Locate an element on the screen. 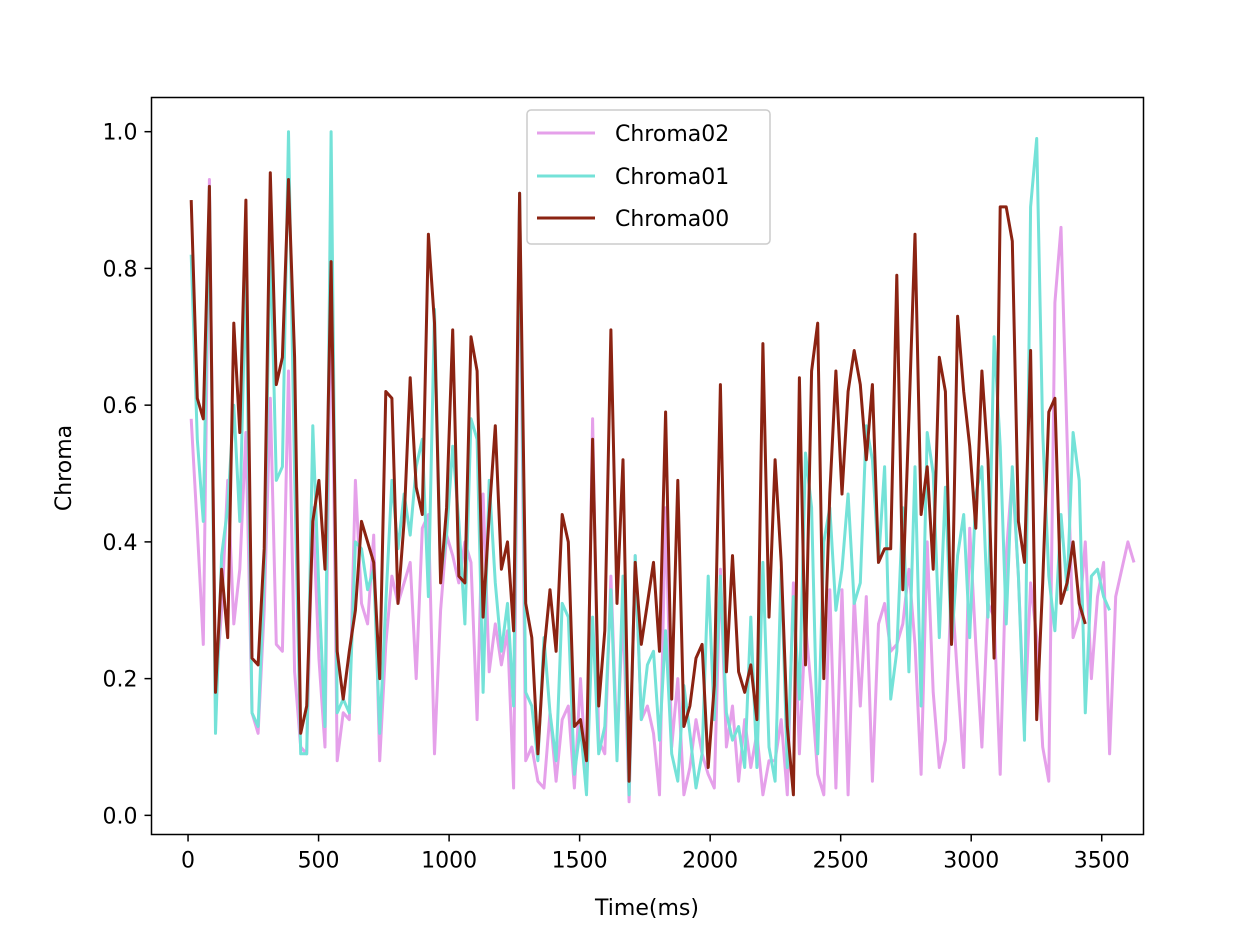  y-tick-label: 0.2 is located at coordinates (120, 680).